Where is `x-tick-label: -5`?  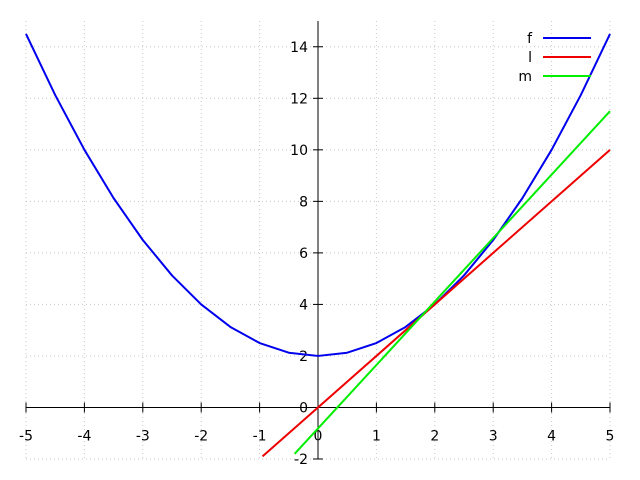
x-tick-label: -5 is located at coordinates (26, 436).